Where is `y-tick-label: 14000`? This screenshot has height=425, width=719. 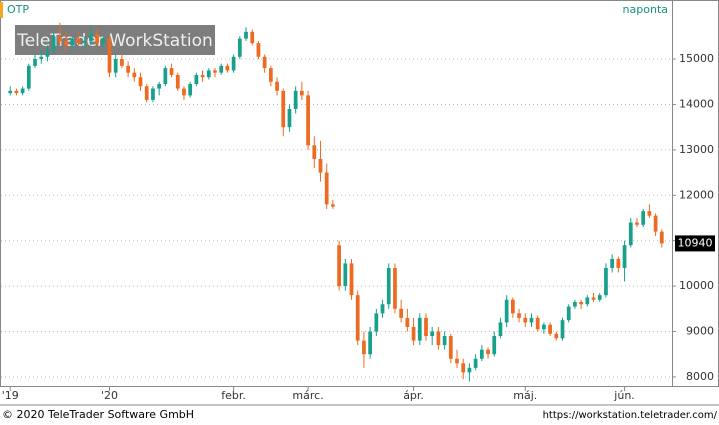 y-tick-label: 14000 is located at coordinates (696, 103).